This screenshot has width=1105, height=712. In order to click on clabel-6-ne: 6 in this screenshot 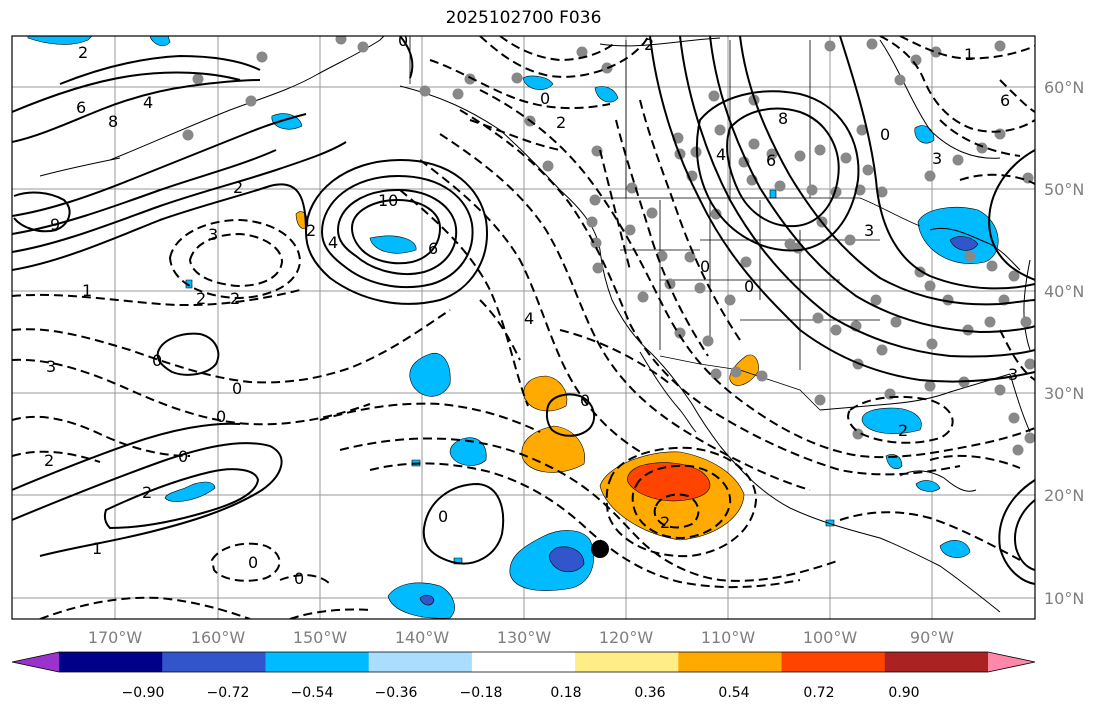, I will do `click(1005, 100)`.